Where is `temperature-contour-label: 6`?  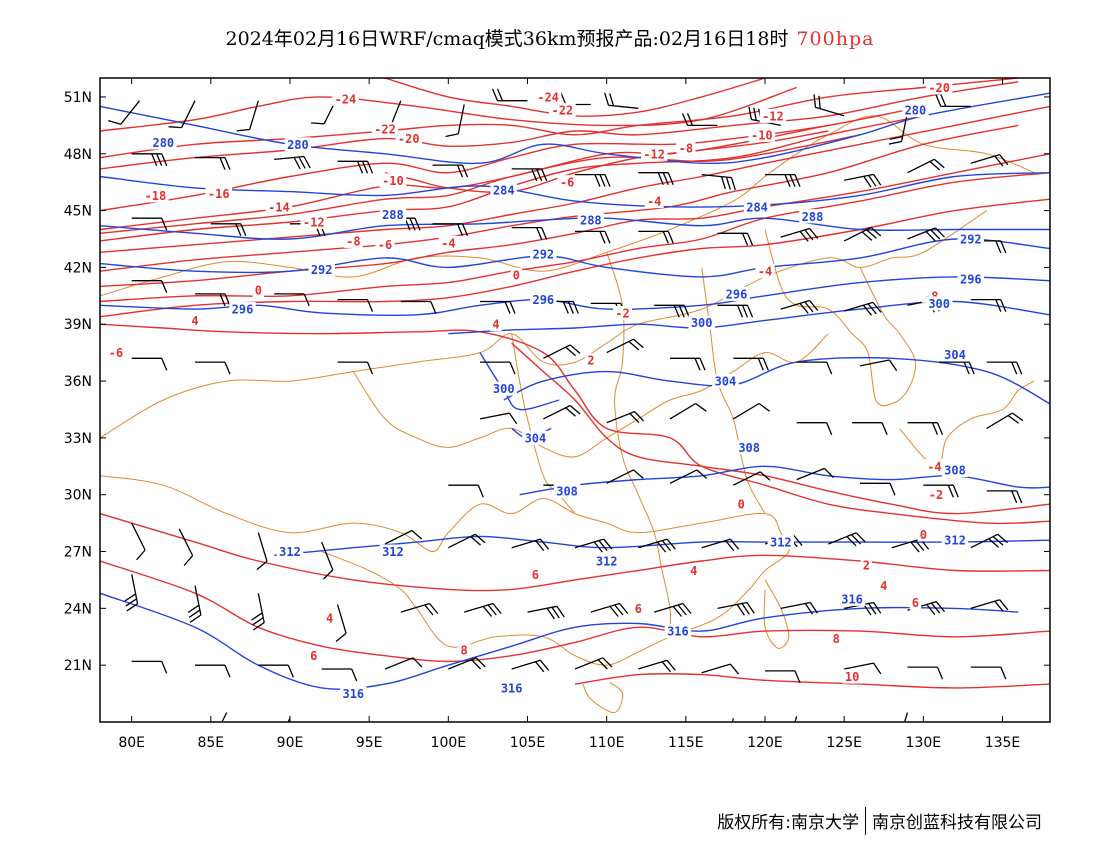
temperature-contour-label: 6 is located at coordinates (535, 575).